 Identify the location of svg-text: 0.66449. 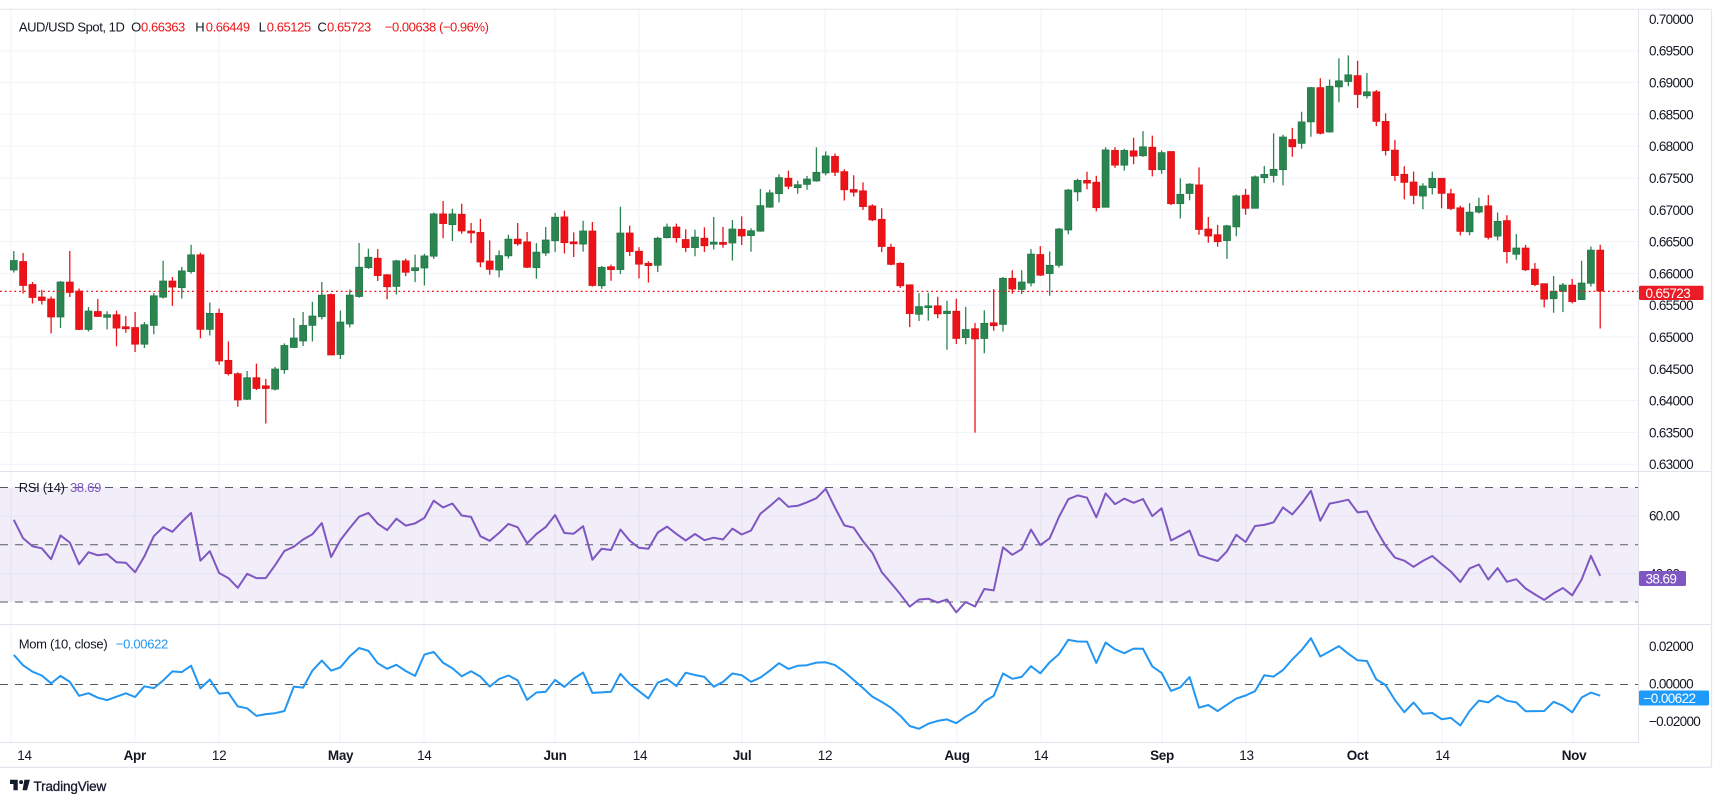
(228, 27).